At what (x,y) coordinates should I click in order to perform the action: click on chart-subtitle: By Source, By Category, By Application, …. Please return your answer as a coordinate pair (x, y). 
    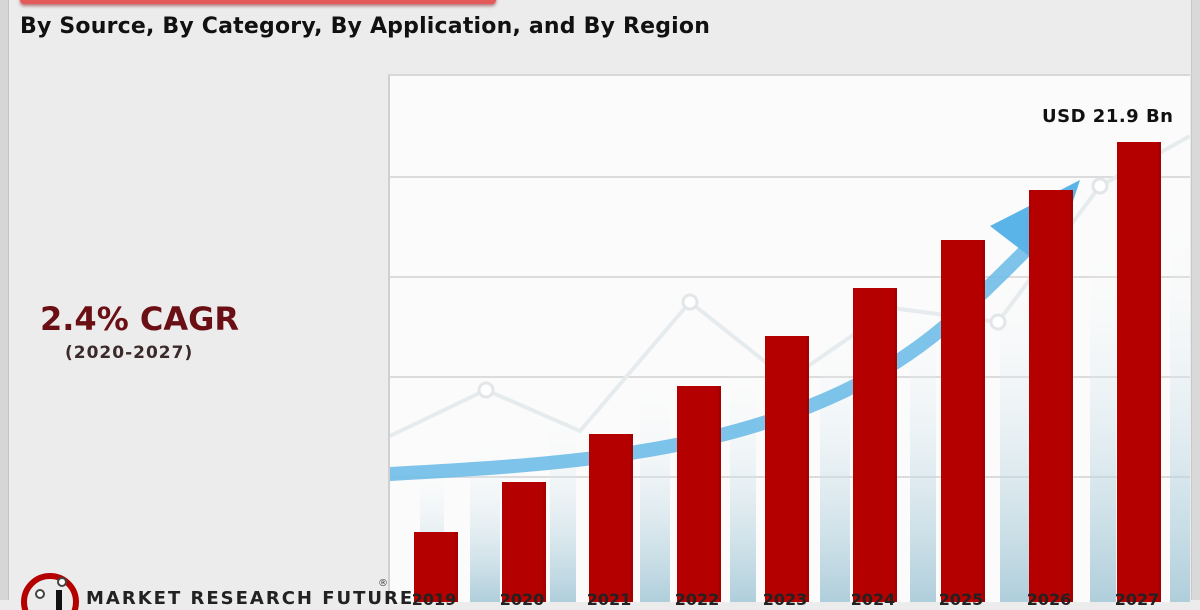
    Looking at the image, I should click on (365, 26).